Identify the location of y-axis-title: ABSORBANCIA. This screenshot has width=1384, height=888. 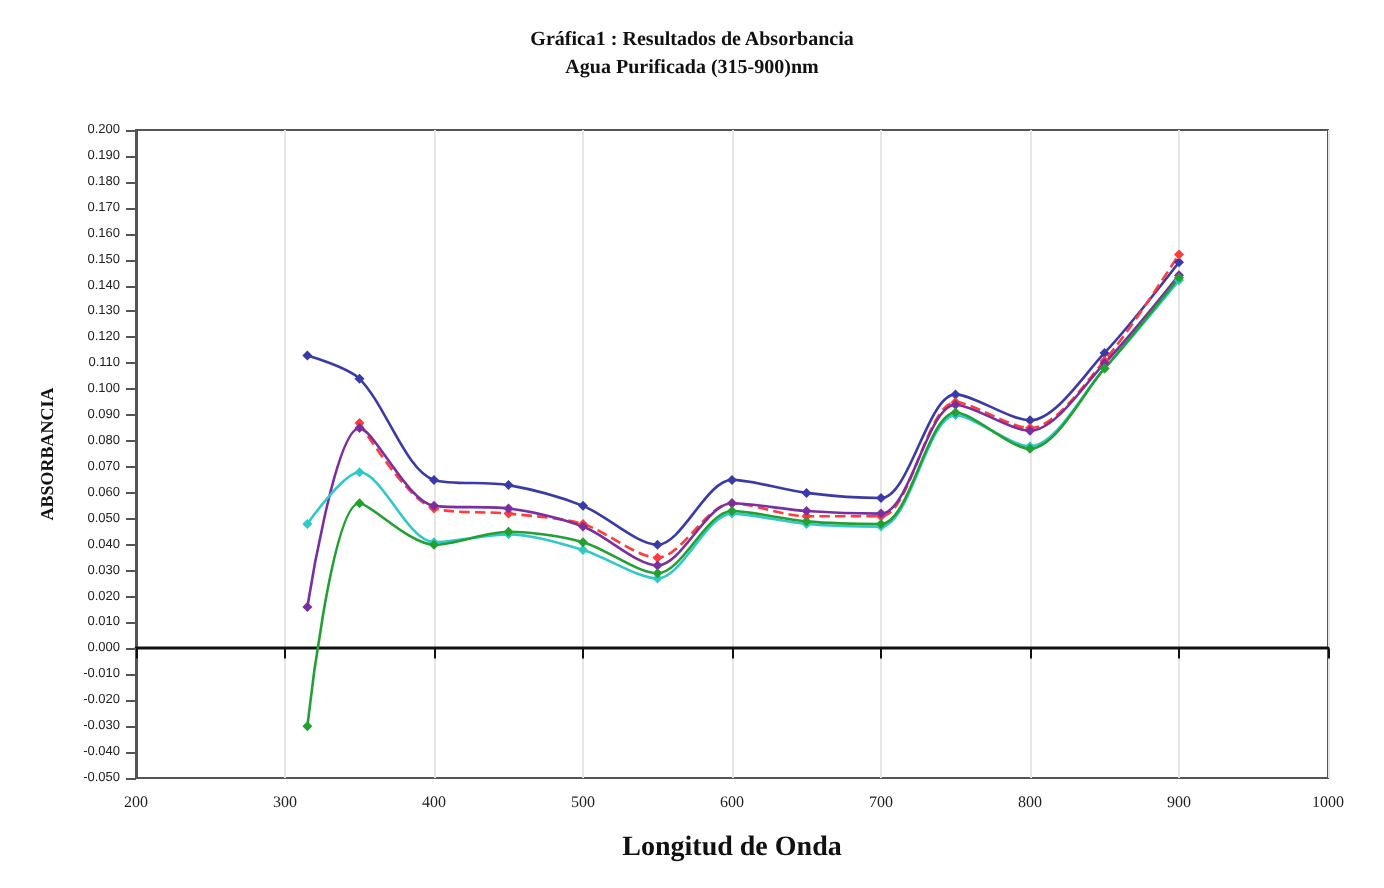
(47, 453).